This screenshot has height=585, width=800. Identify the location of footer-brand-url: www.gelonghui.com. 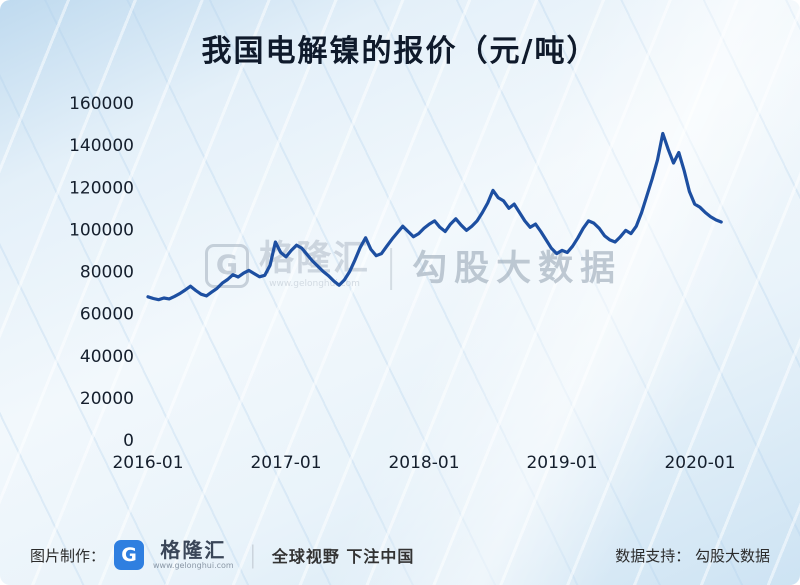
(193, 565).